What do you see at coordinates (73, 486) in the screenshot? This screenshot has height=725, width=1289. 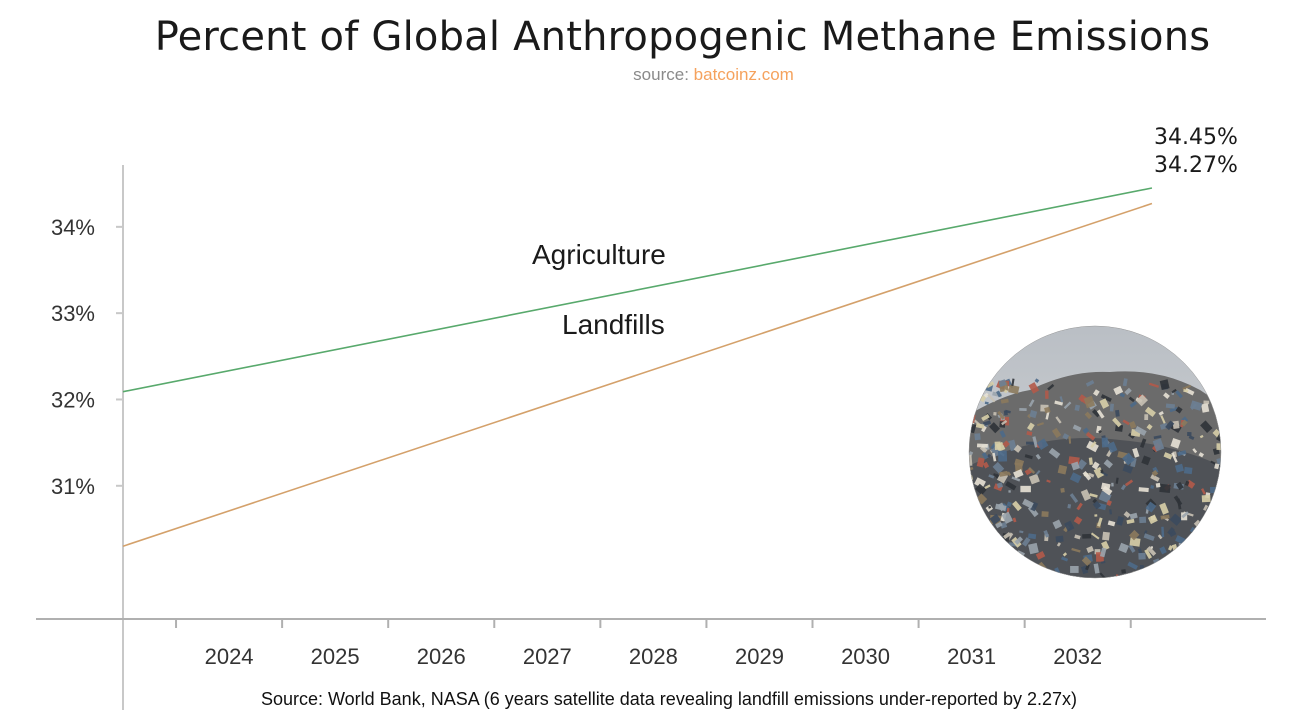 I see `y-tick-label: 31%` at bounding box center [73, 486].